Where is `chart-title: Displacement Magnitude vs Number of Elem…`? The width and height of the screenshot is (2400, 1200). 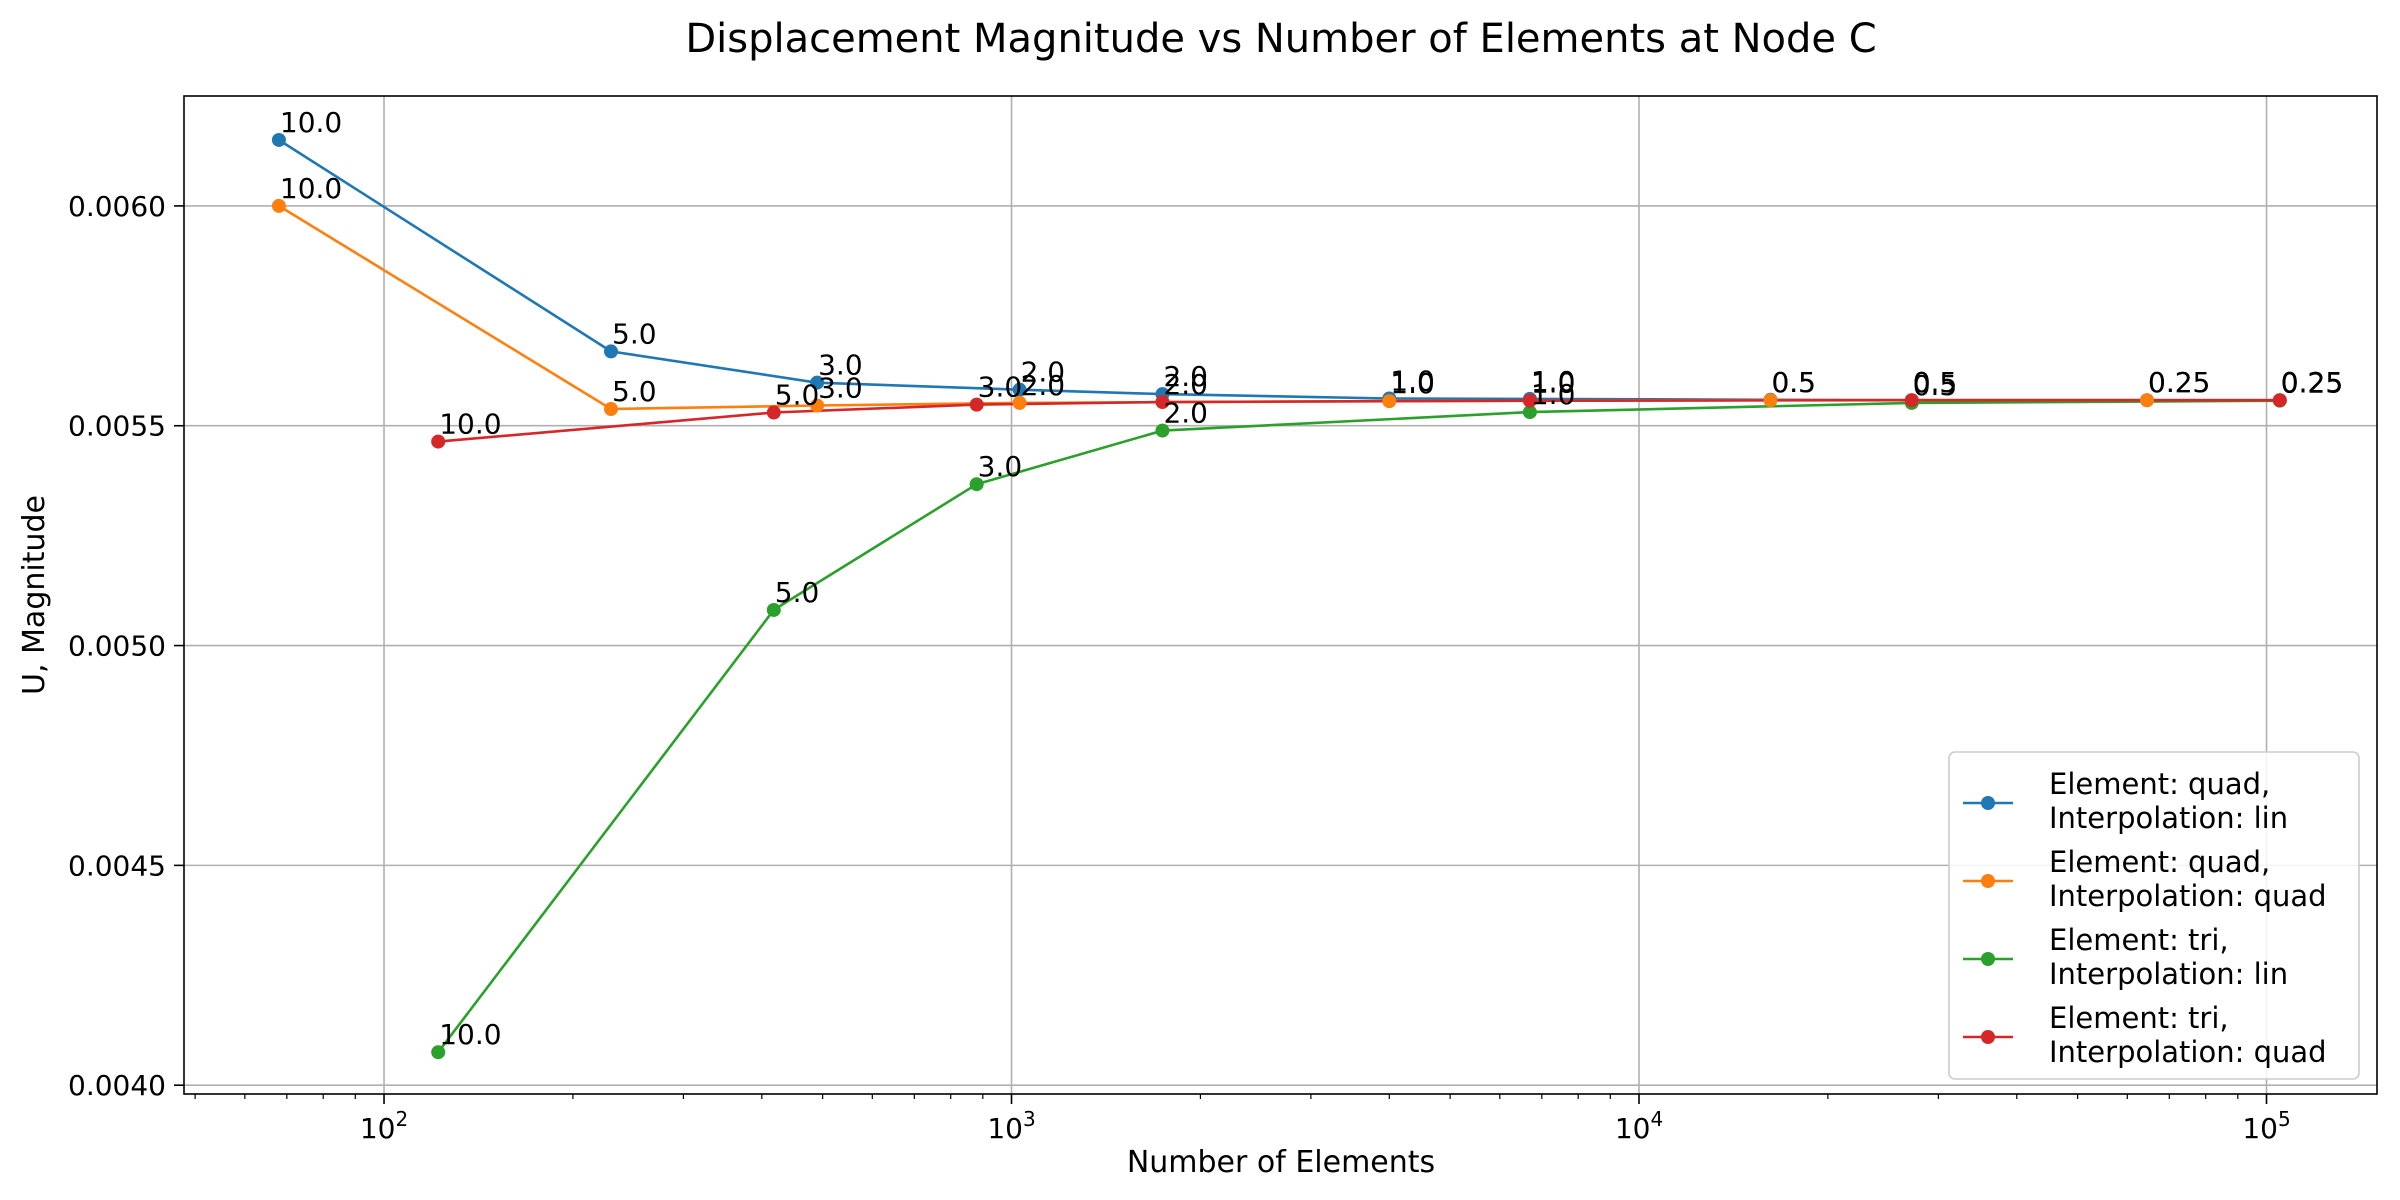 chart-title: Displacement Magnitude vs Number of Elem… is located at coordinates (1280, 39).